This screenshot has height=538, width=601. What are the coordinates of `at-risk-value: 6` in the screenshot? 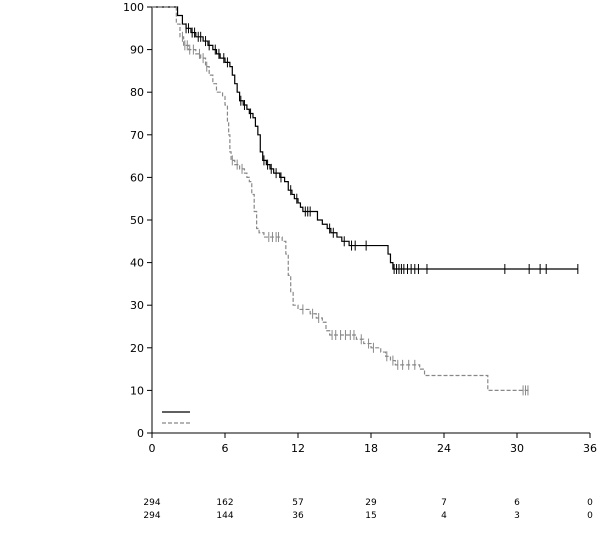 It's located at (517, 503).